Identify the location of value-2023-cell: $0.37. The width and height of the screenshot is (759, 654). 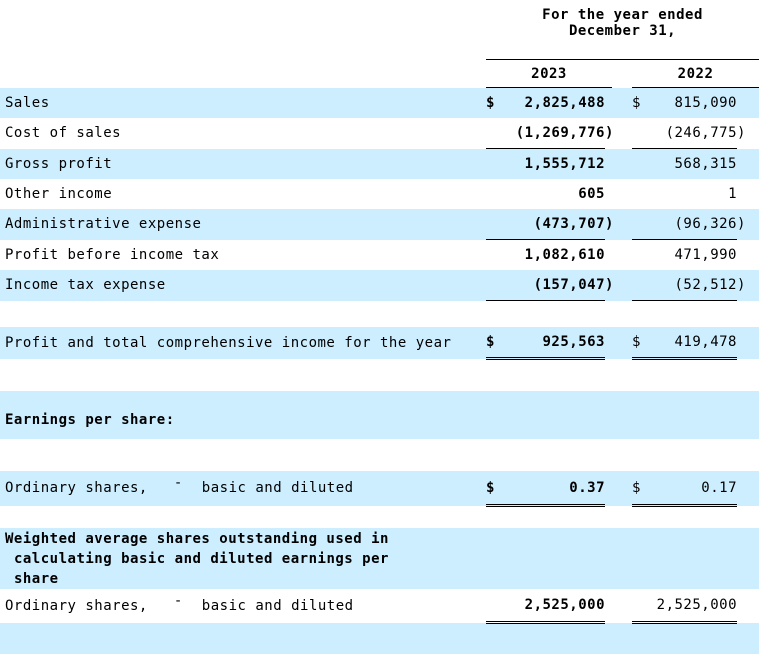
(545, 488).